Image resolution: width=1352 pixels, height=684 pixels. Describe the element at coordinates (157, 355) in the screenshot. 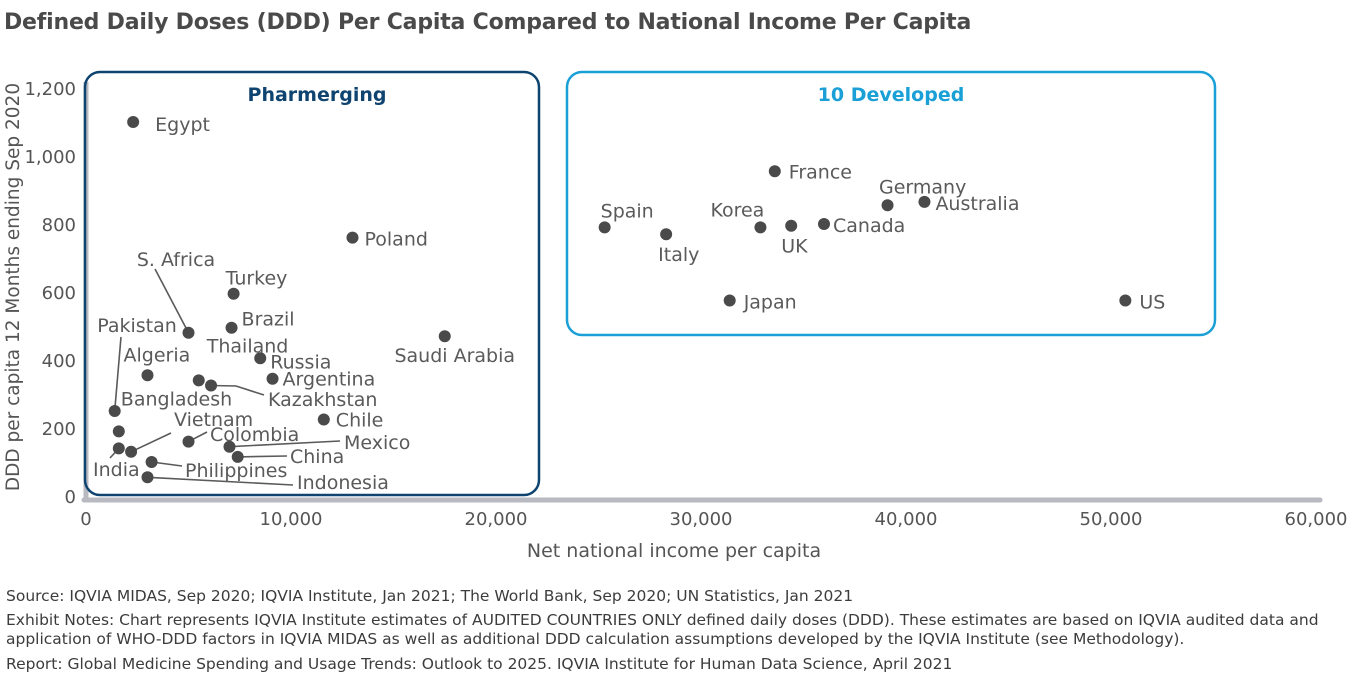

I see `point-label-algeria: Algeria` at that location.